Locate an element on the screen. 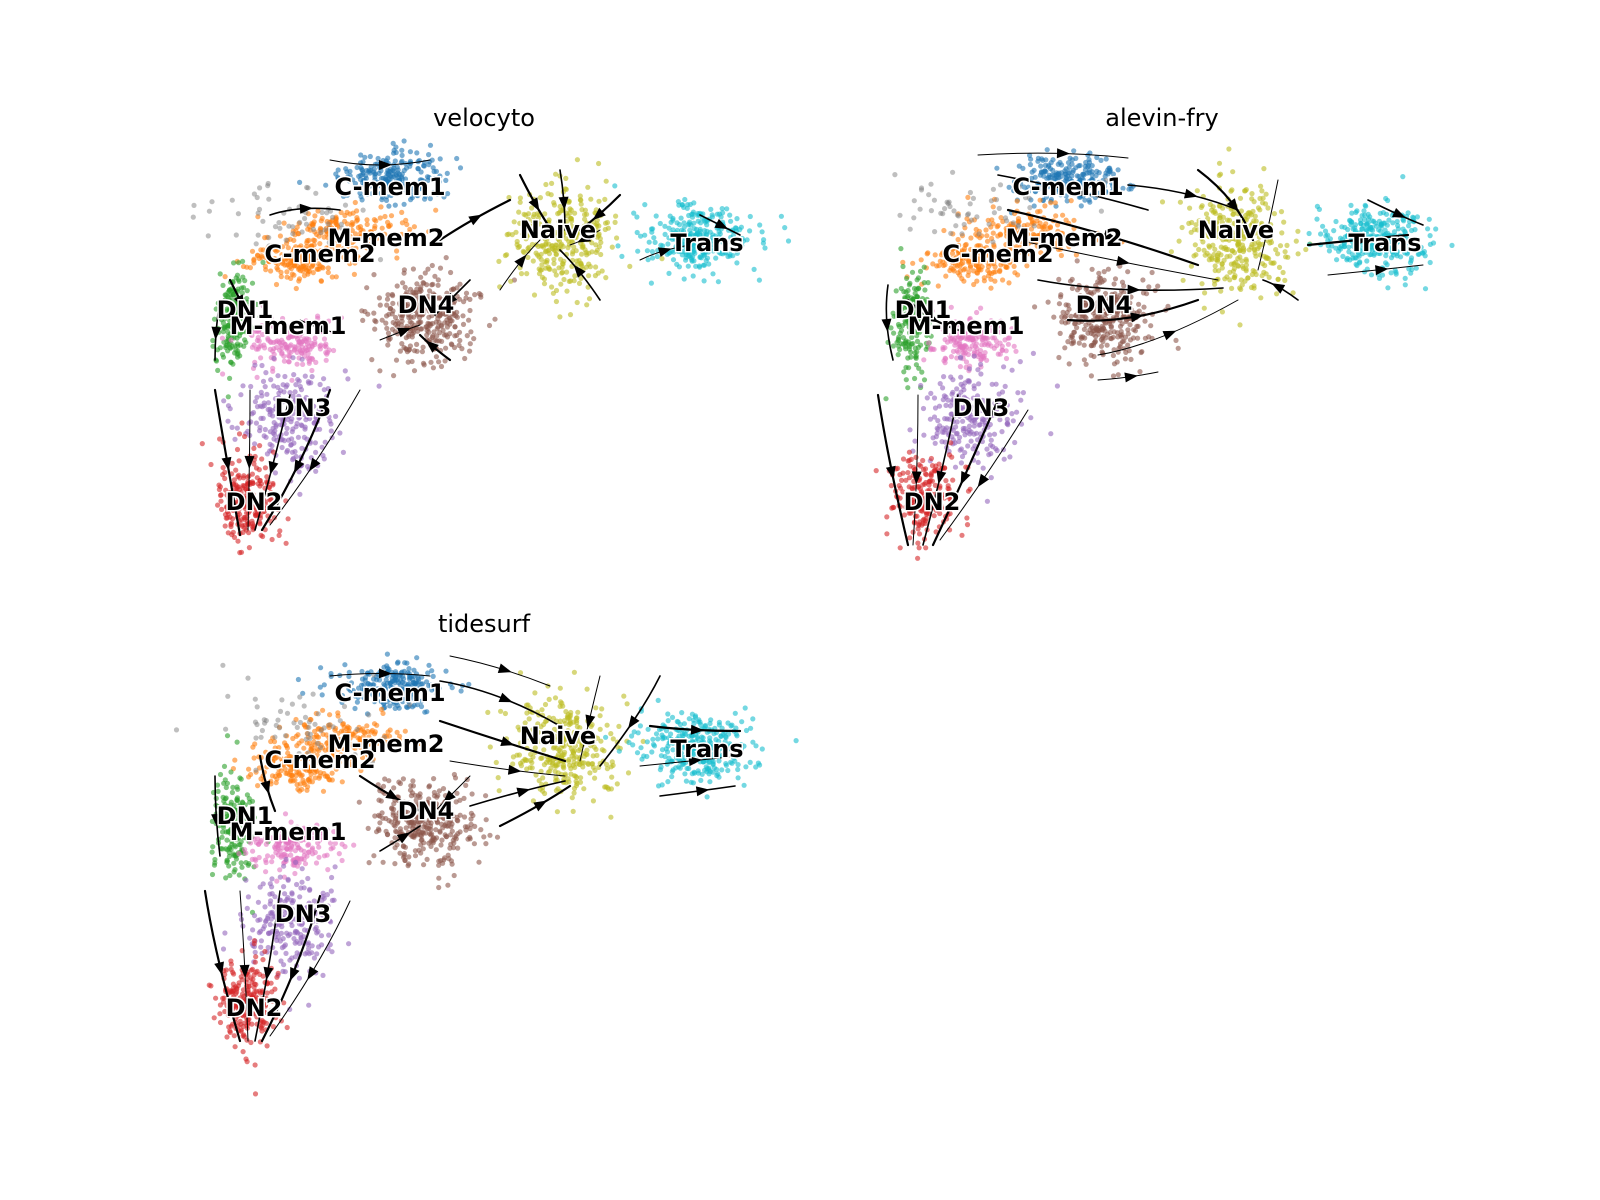 The height and width of the screenshot is (1200, 1600). streamline-arrowhead is located at coordinates (1131, 377).